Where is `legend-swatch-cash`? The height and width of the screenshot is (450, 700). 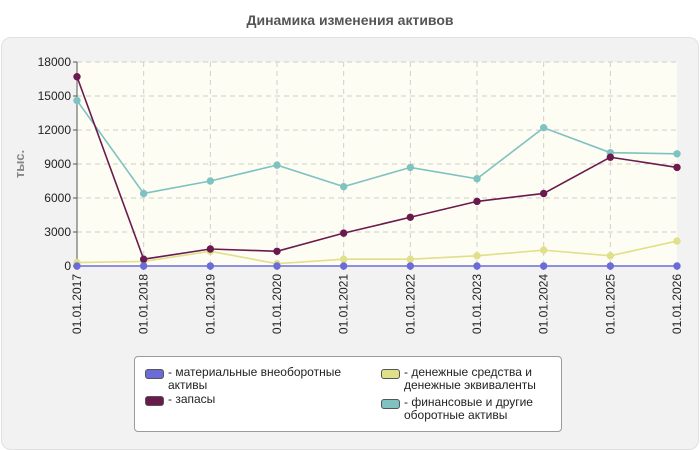
legend-swatch-cash is located at coordinates (390, 374).